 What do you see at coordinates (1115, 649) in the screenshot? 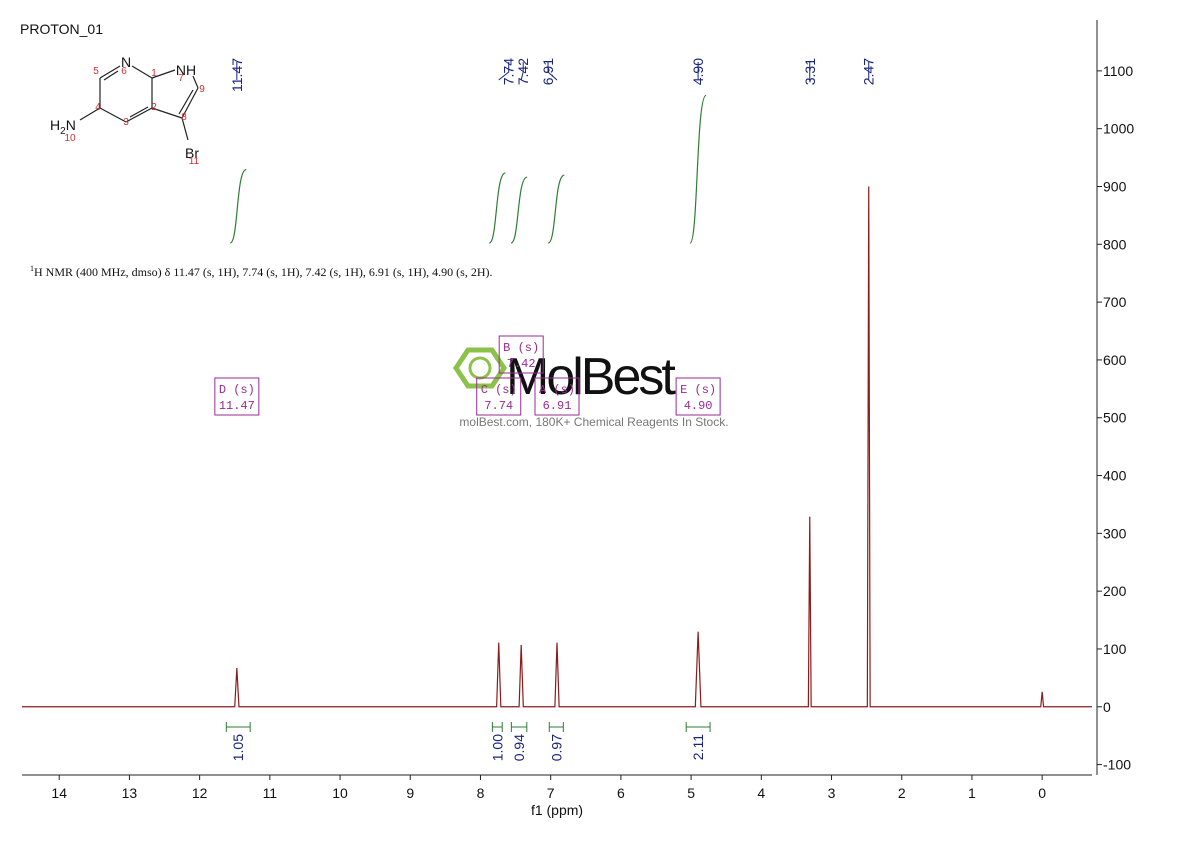
I see `y-tick-label: 100` at bounding box center [1115, 649].